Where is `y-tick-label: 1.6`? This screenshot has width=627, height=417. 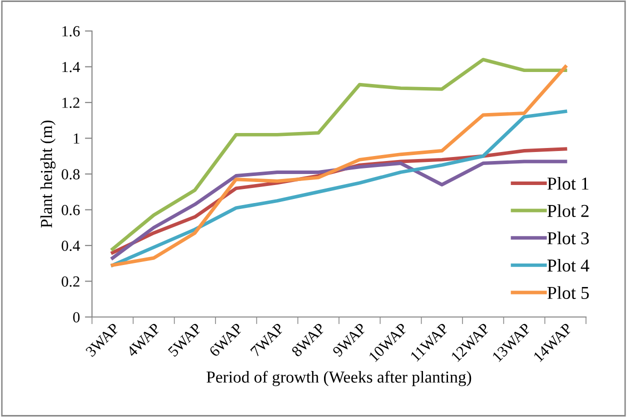
y-tick-label: 1.6 is located at coordinates (71, 31).